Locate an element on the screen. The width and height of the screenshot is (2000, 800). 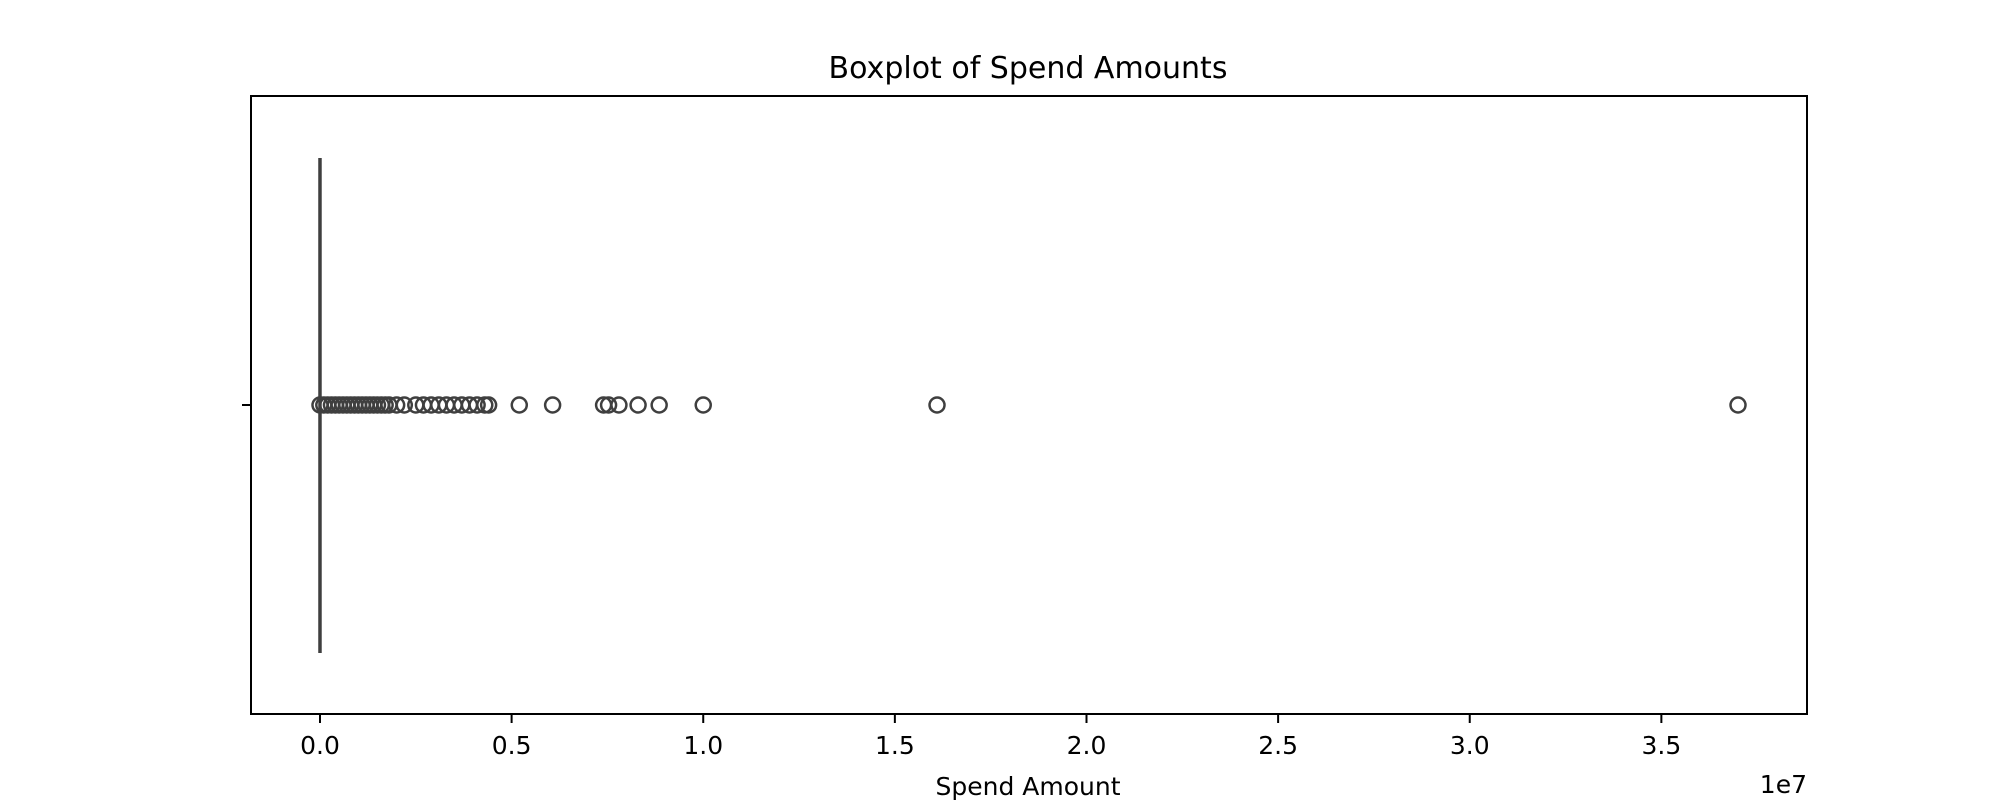
x-tick-label: 2.0 is located at coordinates (1087, 745).